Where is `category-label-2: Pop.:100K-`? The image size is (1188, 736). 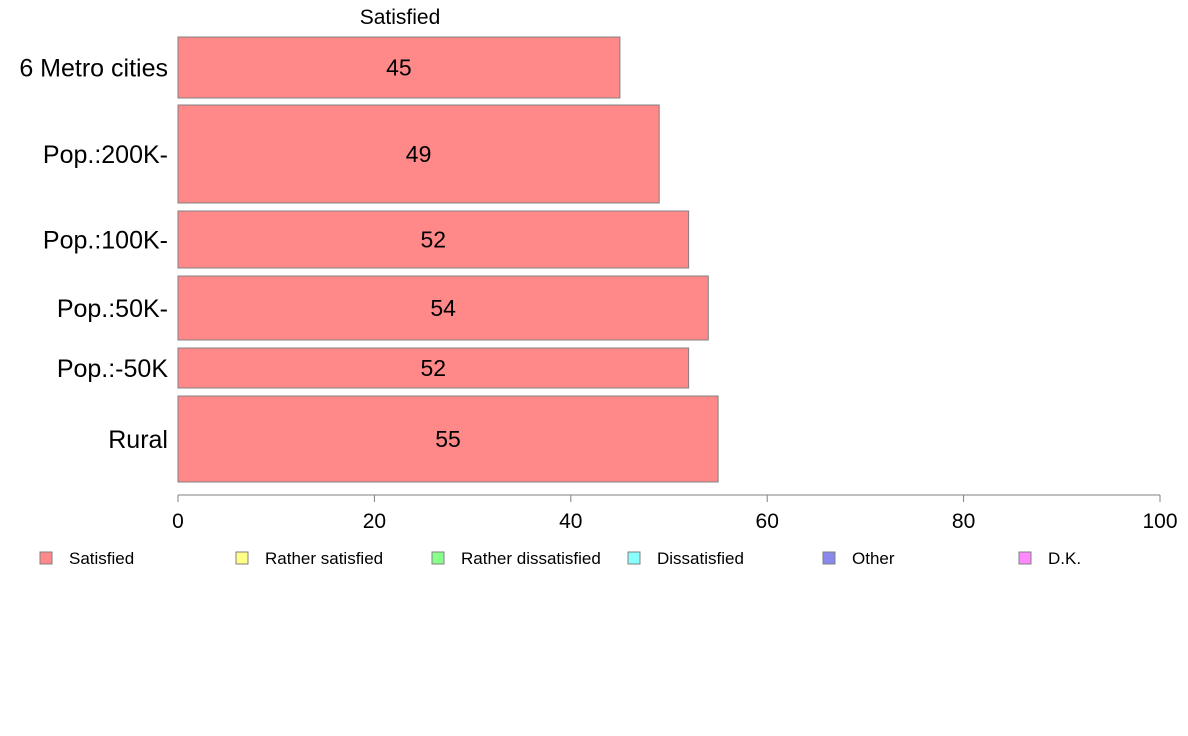
category-label-2: Pop.:100K- is located at coordinates (105, 241).